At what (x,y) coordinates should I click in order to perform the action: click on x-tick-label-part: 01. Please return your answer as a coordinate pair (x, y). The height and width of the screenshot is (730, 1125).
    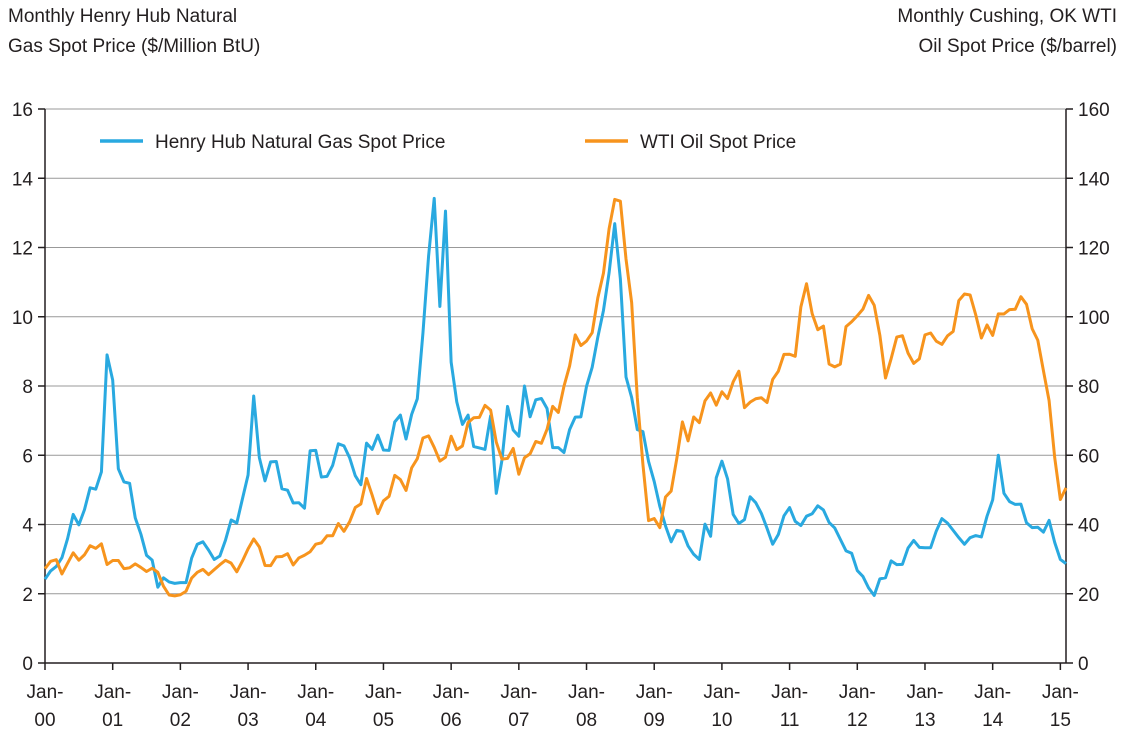
    Looking at the image, I should click on (112, 720).